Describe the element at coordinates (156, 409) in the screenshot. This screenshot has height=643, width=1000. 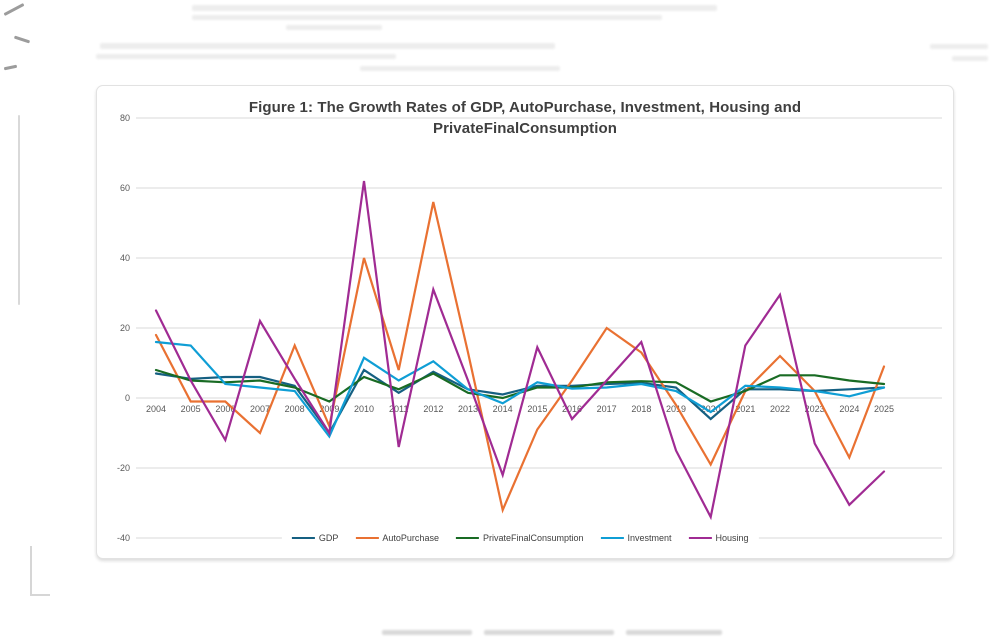
I see `x-tick-label-2004: 2004` at that location.